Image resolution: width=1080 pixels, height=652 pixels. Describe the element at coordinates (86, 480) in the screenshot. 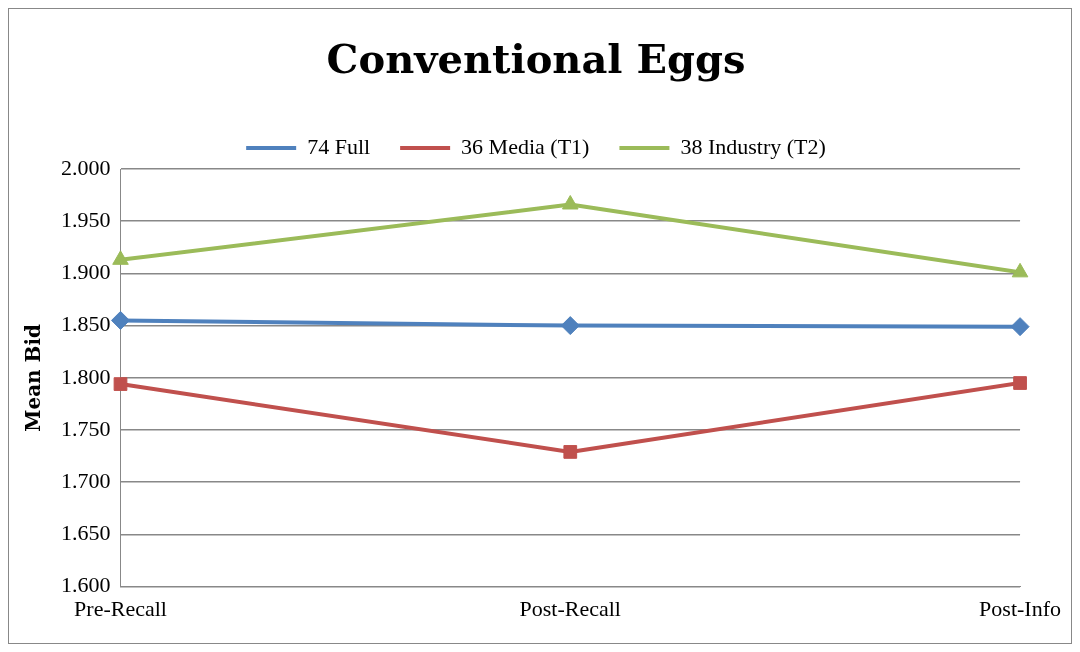

I see `y-tick-label: 1.700` at that location.